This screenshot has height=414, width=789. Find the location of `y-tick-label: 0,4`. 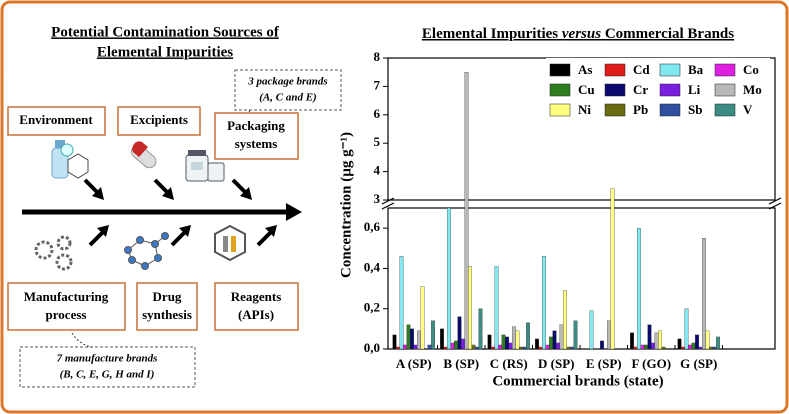

y-tick-label: 0,4 is located at coordinates (372, 266).